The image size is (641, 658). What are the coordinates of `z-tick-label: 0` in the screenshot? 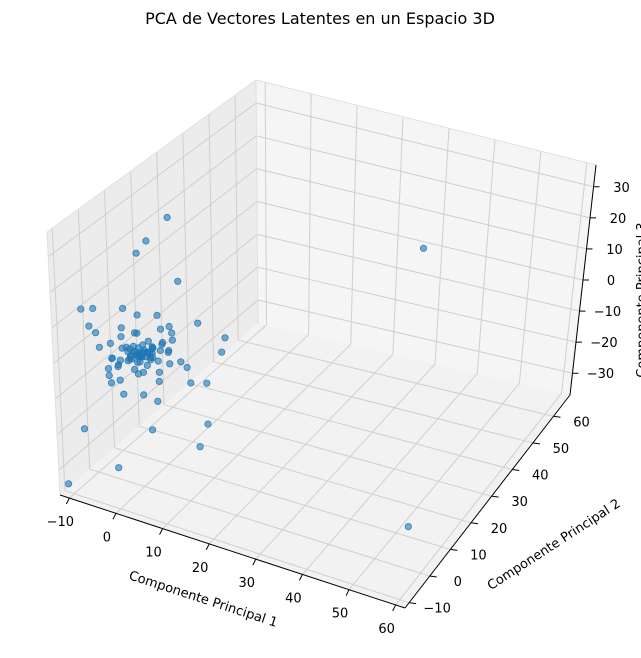 It's located at (611, 281).